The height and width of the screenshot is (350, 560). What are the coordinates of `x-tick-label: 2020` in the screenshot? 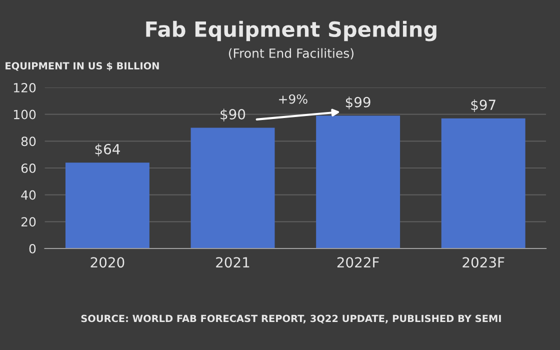 It's located at (107, 262).